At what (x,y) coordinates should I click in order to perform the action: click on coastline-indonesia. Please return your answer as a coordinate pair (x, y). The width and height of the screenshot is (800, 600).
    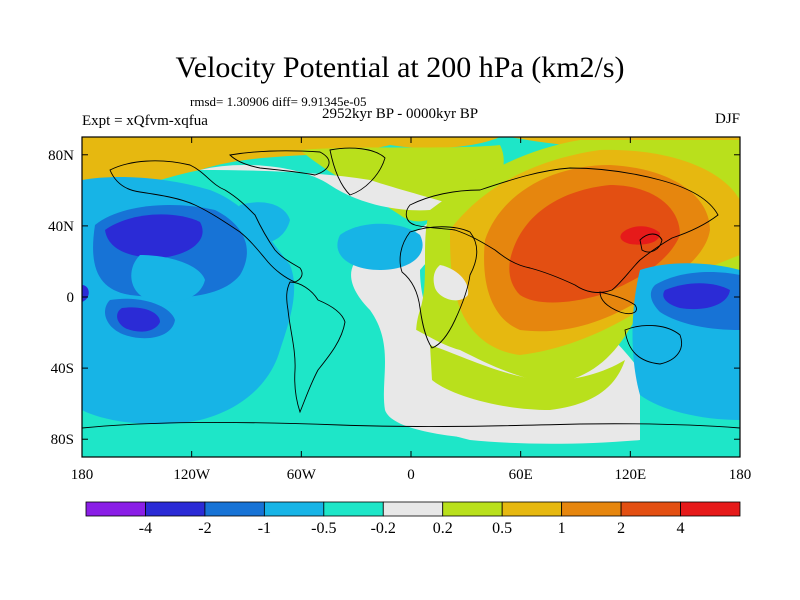
    Looking at the image, I should click on (618, 303).